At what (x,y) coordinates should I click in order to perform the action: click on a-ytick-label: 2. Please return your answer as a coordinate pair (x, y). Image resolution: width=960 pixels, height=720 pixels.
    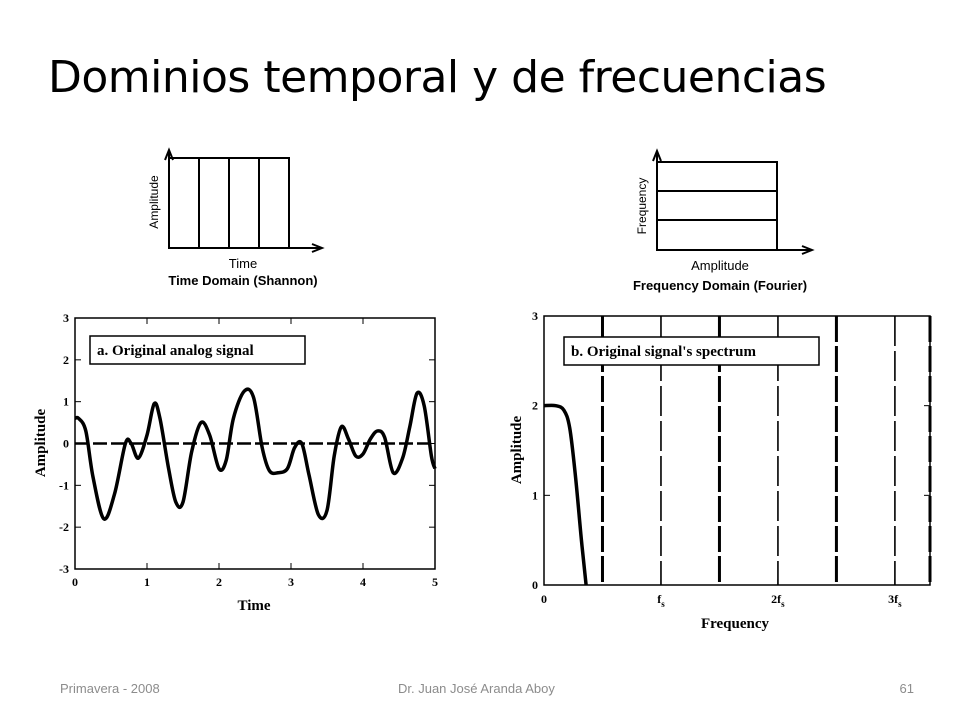
    Looking at the image, I should click on (66, 360).